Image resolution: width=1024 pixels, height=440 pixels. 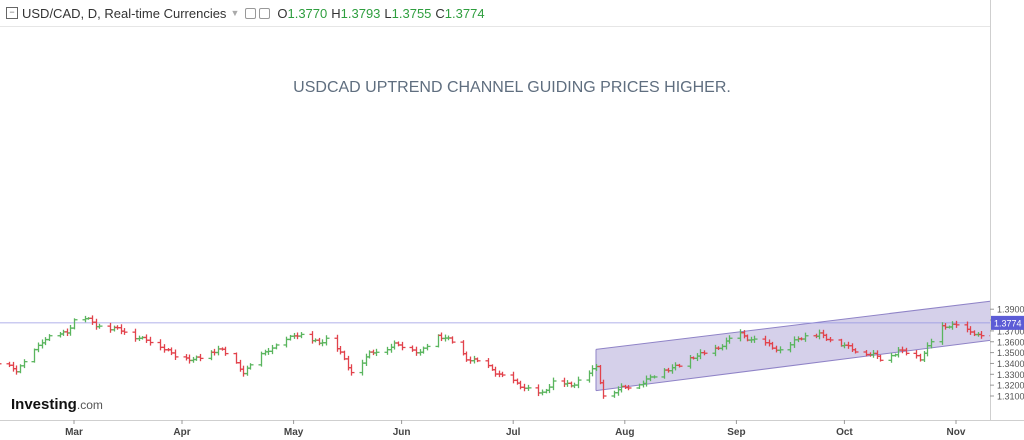 I want to click on x-tick-label: May, so click(x=294, y=432).